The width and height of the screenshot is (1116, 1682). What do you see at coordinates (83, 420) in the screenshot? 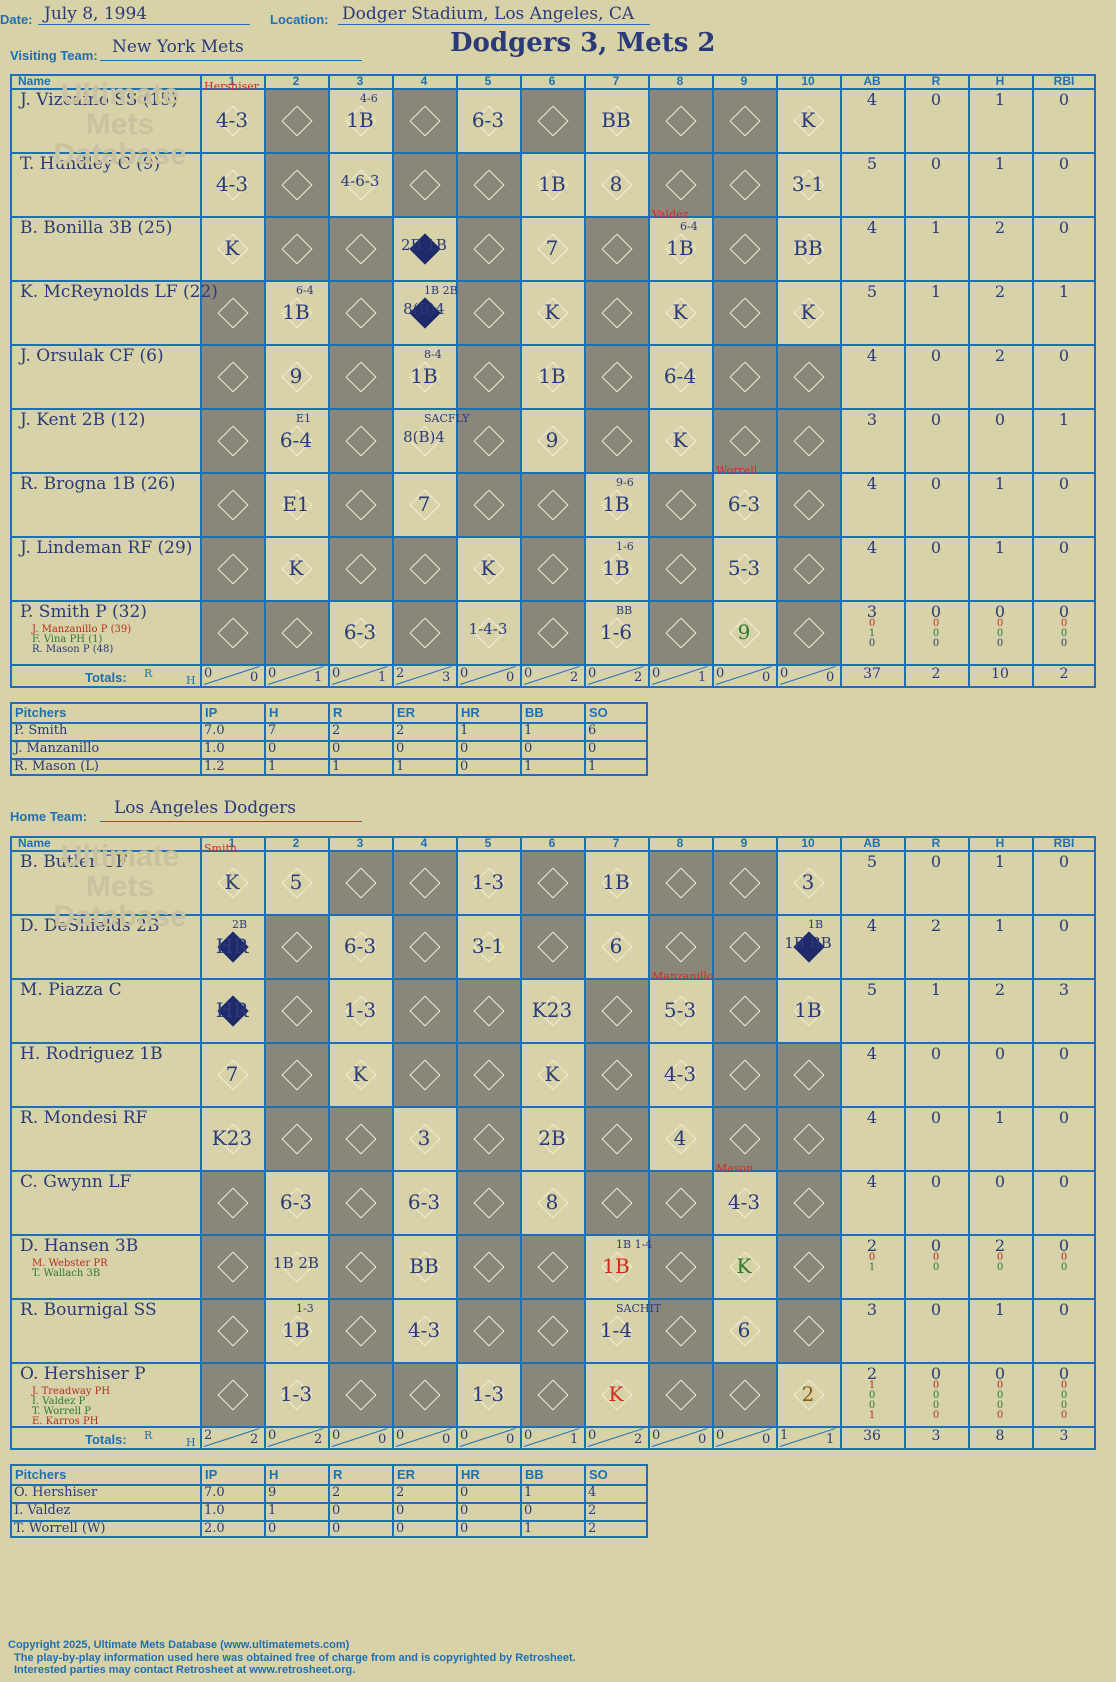
I see `batter-name: J. Kent 2B (12)` at bounding box center [83, 420].